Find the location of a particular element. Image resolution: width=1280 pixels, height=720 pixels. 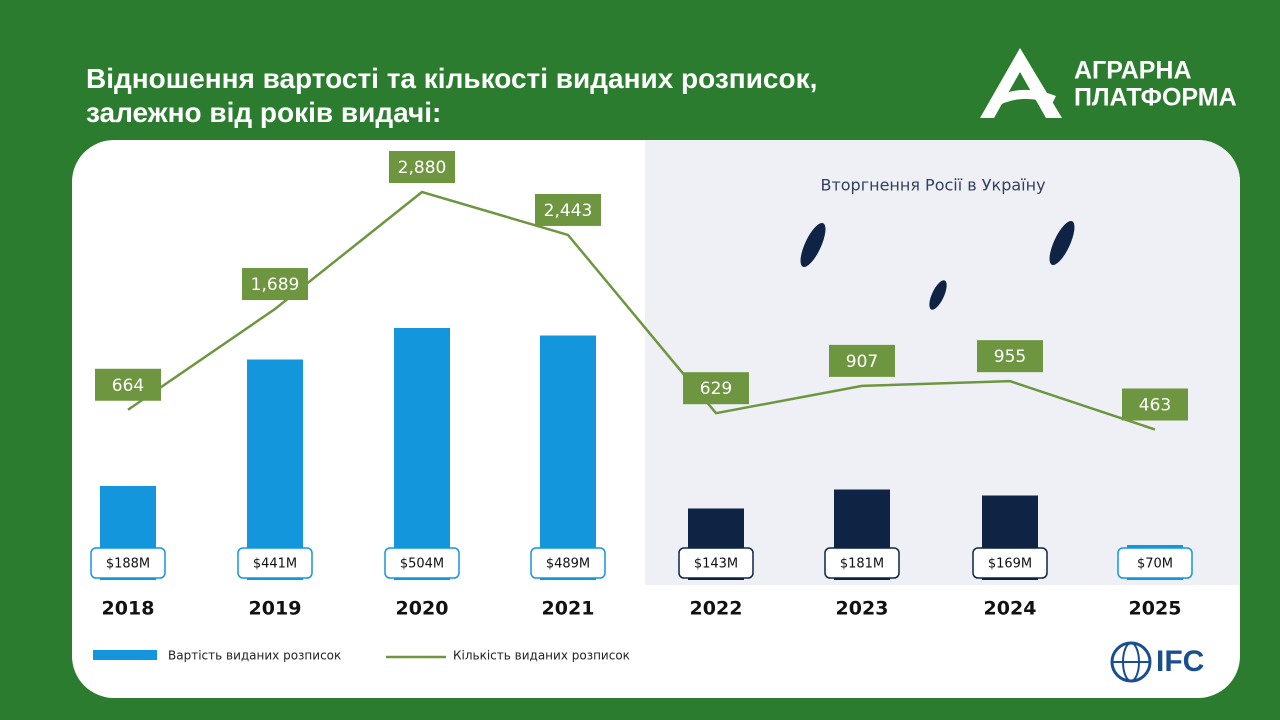

x-tick-label: 2018 is located at coordinates (128, 609).